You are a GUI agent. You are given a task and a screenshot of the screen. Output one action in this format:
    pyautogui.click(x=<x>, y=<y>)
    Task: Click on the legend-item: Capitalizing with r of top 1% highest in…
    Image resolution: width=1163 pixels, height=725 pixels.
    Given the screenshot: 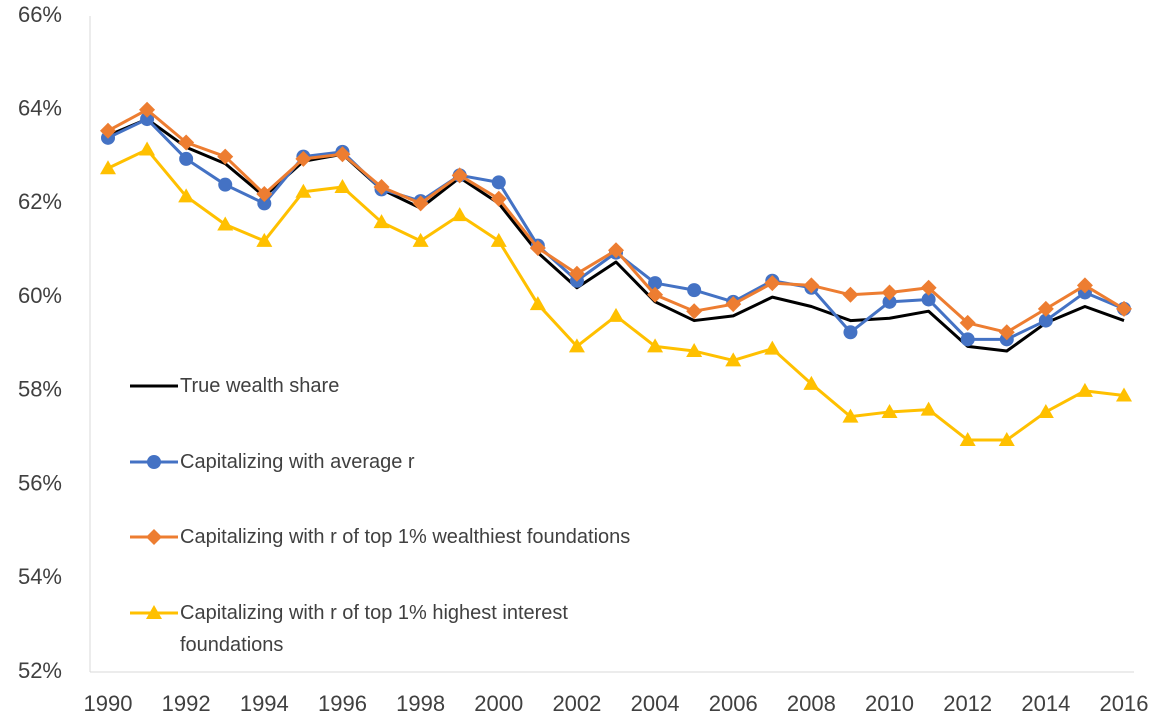 What is the action you would take?
    pyautogui.click(x=374, y=629)
    